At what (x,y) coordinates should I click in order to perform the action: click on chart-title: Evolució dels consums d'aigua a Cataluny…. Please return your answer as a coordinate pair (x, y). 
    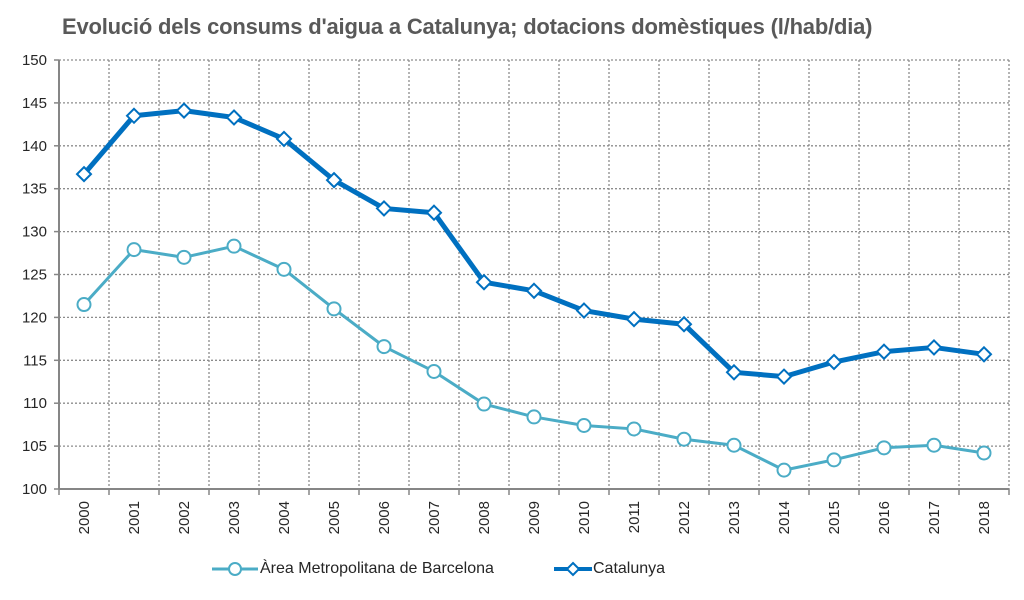
    Looking at the image, I should click on (467, 26).